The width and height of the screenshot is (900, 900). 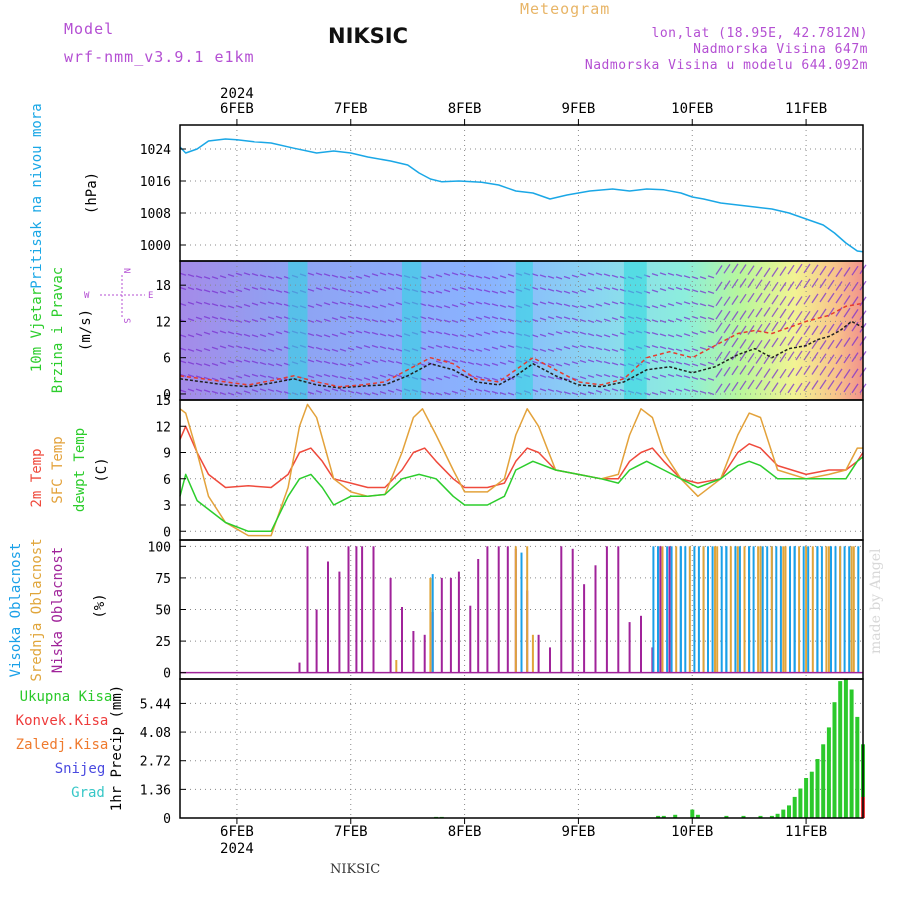 I want to click on compass-e: E, so click(x=150, y=296).